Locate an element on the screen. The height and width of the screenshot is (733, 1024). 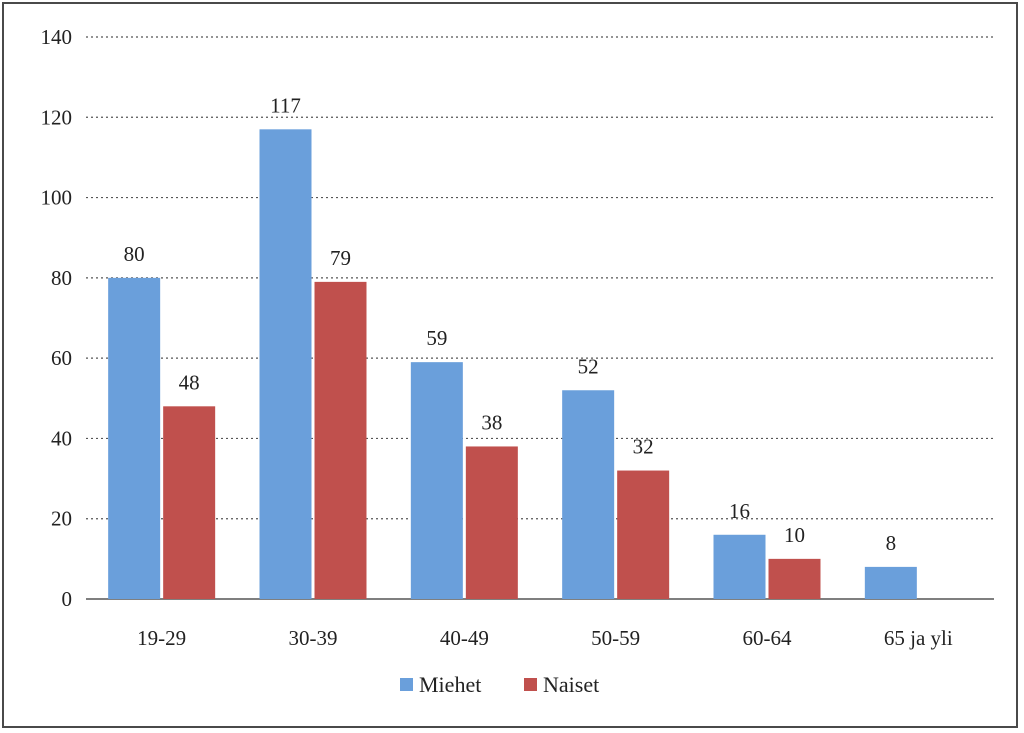
y-tick-label: 60 is located at coordinates (61, 358).